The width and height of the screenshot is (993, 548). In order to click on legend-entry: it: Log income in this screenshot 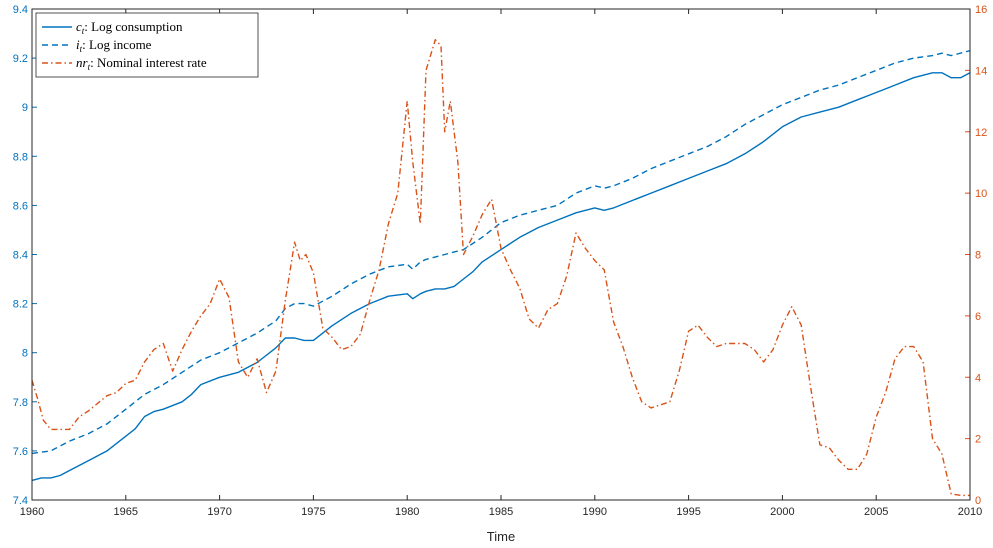, I will do `click(114, 45)`.